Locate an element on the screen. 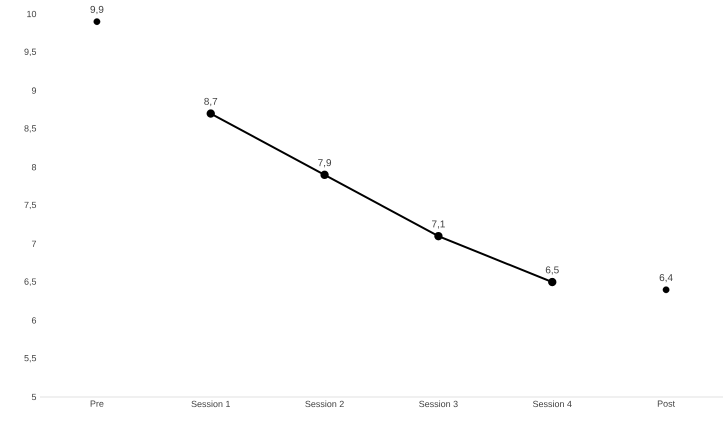 This screenshot has height=430, width=723. data-label: 8,7 is located at coordinates (211, 102).